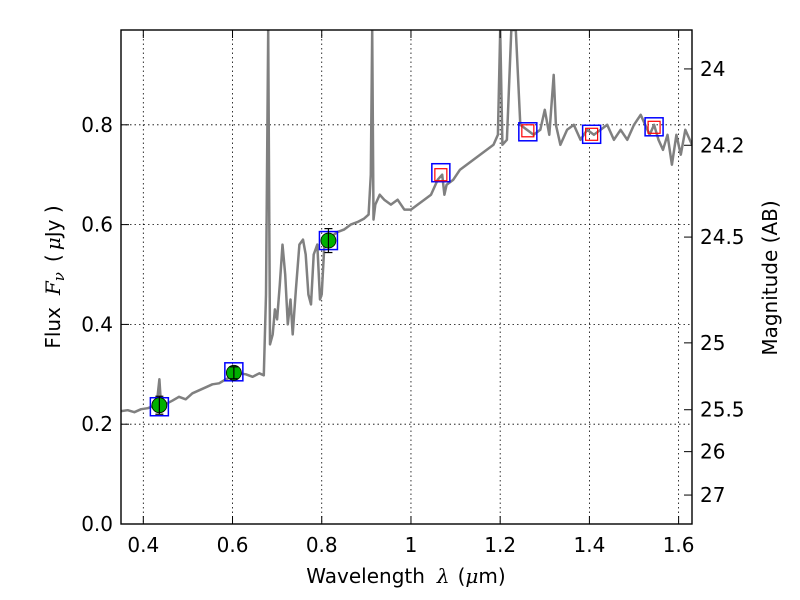  Describe the element at coordinates (712, 452) in the screenshot. I see `magnitude-tick-label: 26` at that location.